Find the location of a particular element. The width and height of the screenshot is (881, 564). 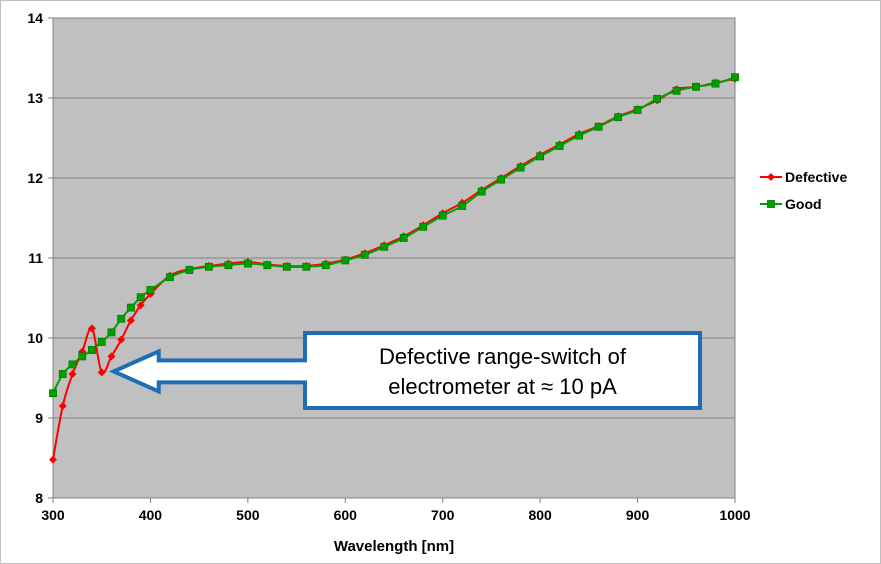

x-tick-label: 700 is located at coordinates (443, 515).